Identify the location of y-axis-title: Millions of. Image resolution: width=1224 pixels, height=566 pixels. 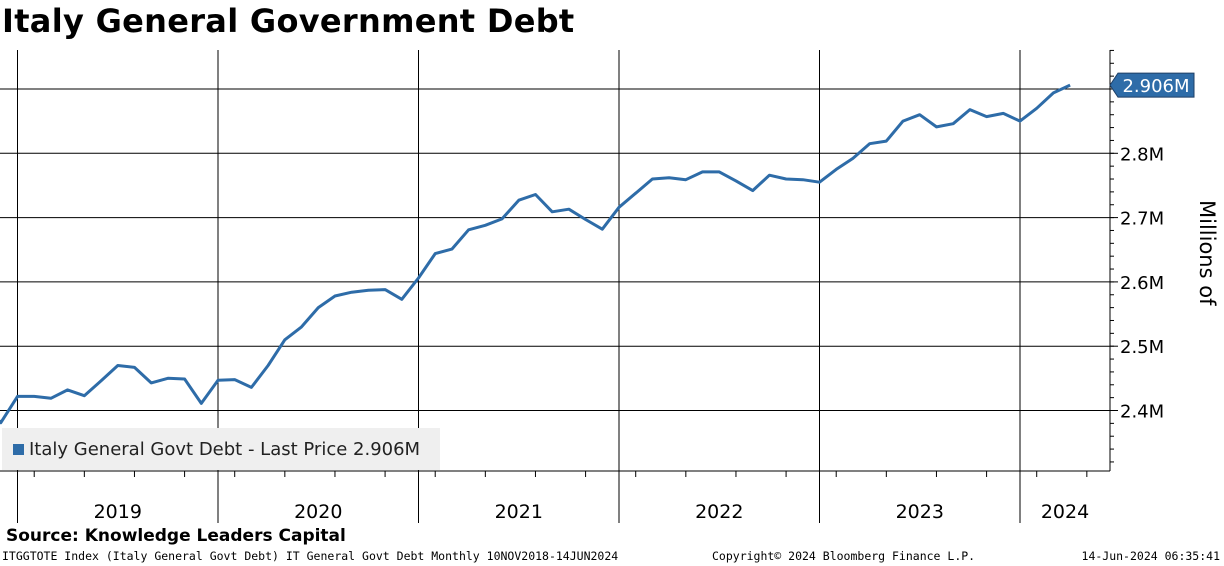
(1207, 253).